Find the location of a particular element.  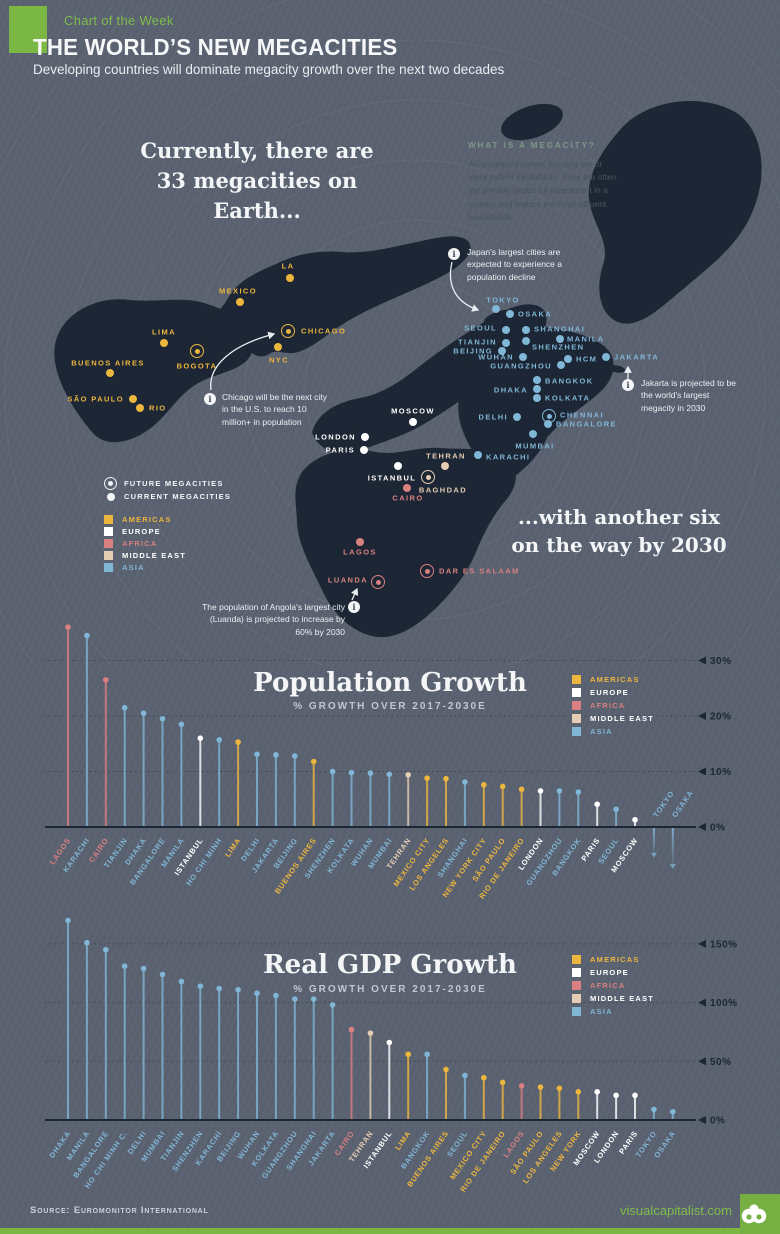

datapoint-jakarta: JAKARTA is located at coordinates (265, 813).